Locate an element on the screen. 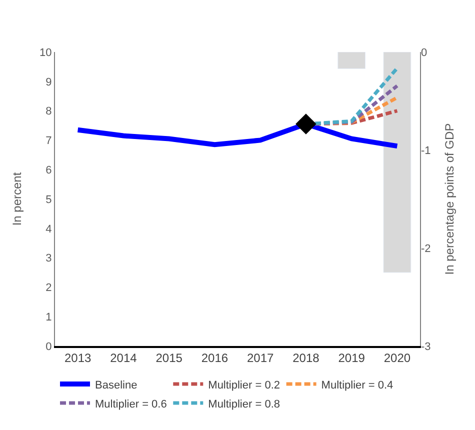 The width and height of the screenshot is (475, 430). y-tick-label: 4 is located at coordinates (49, 229).